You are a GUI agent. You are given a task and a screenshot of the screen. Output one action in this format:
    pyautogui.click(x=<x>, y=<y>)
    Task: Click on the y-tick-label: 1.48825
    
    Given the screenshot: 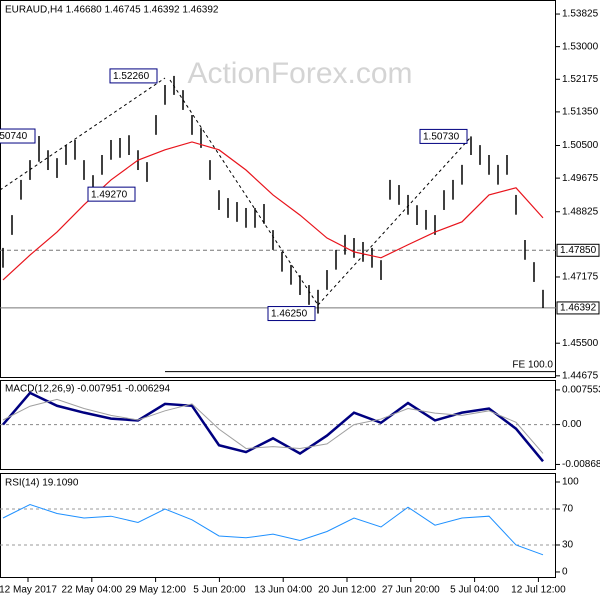 What is the action you would take?
    pyautogui.click(x=580, y=211)
    